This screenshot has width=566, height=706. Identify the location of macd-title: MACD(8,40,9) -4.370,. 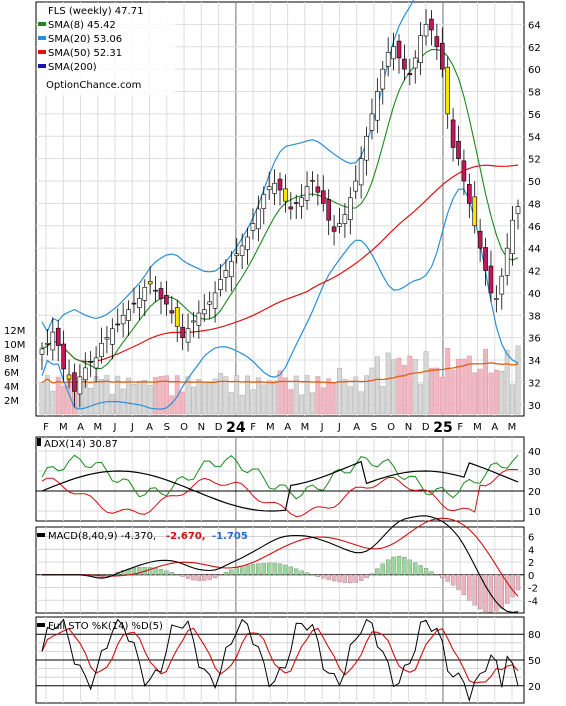
(102, 536).